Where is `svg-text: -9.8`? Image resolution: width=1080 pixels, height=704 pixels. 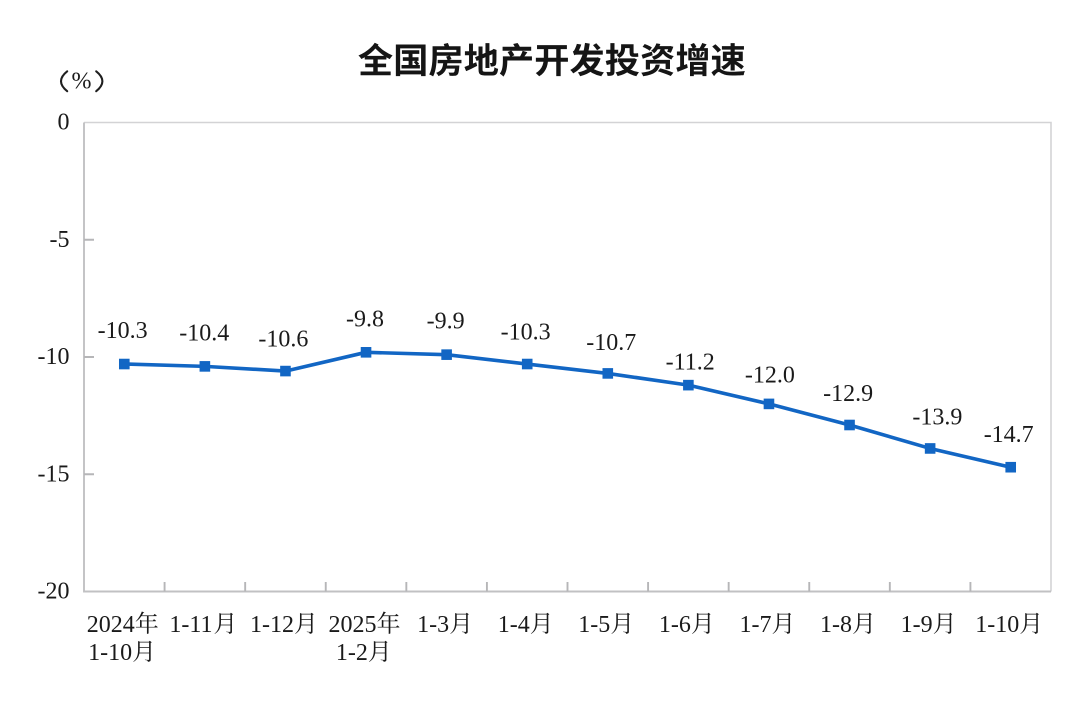
svg-text: -9.8 is located at coordinates (365, 320).